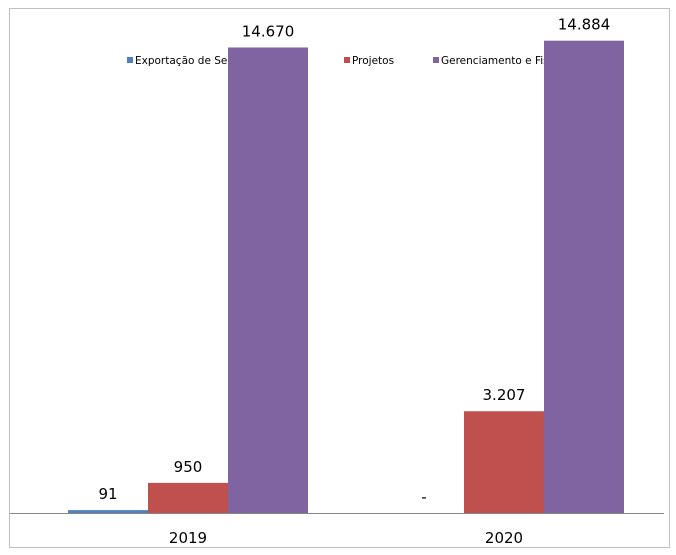  I want to click on x-tick-label-2020: 2020, so click(504, 538).